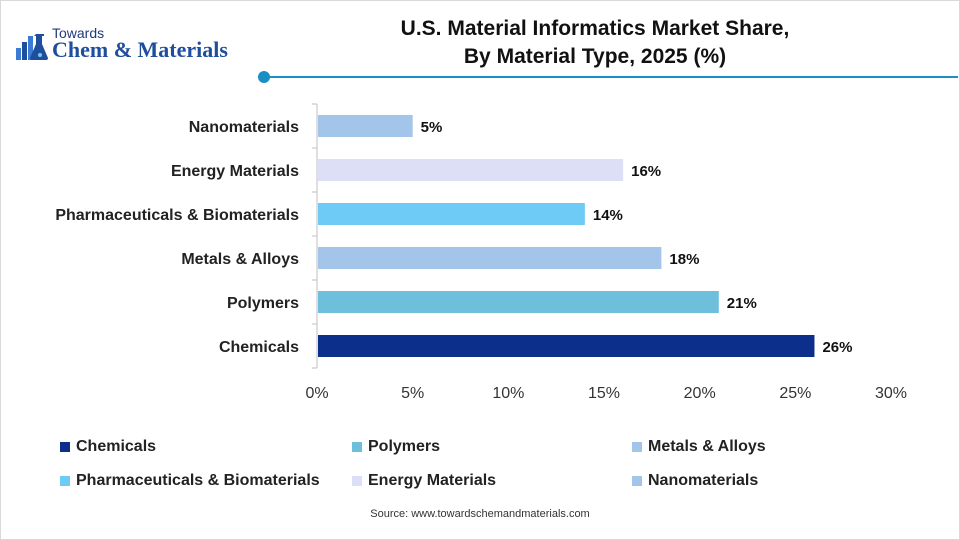  What do you see at coordinates (646, 171) in the screenshot?
I see `data-label: 16%` at bounding box center [646, 171].